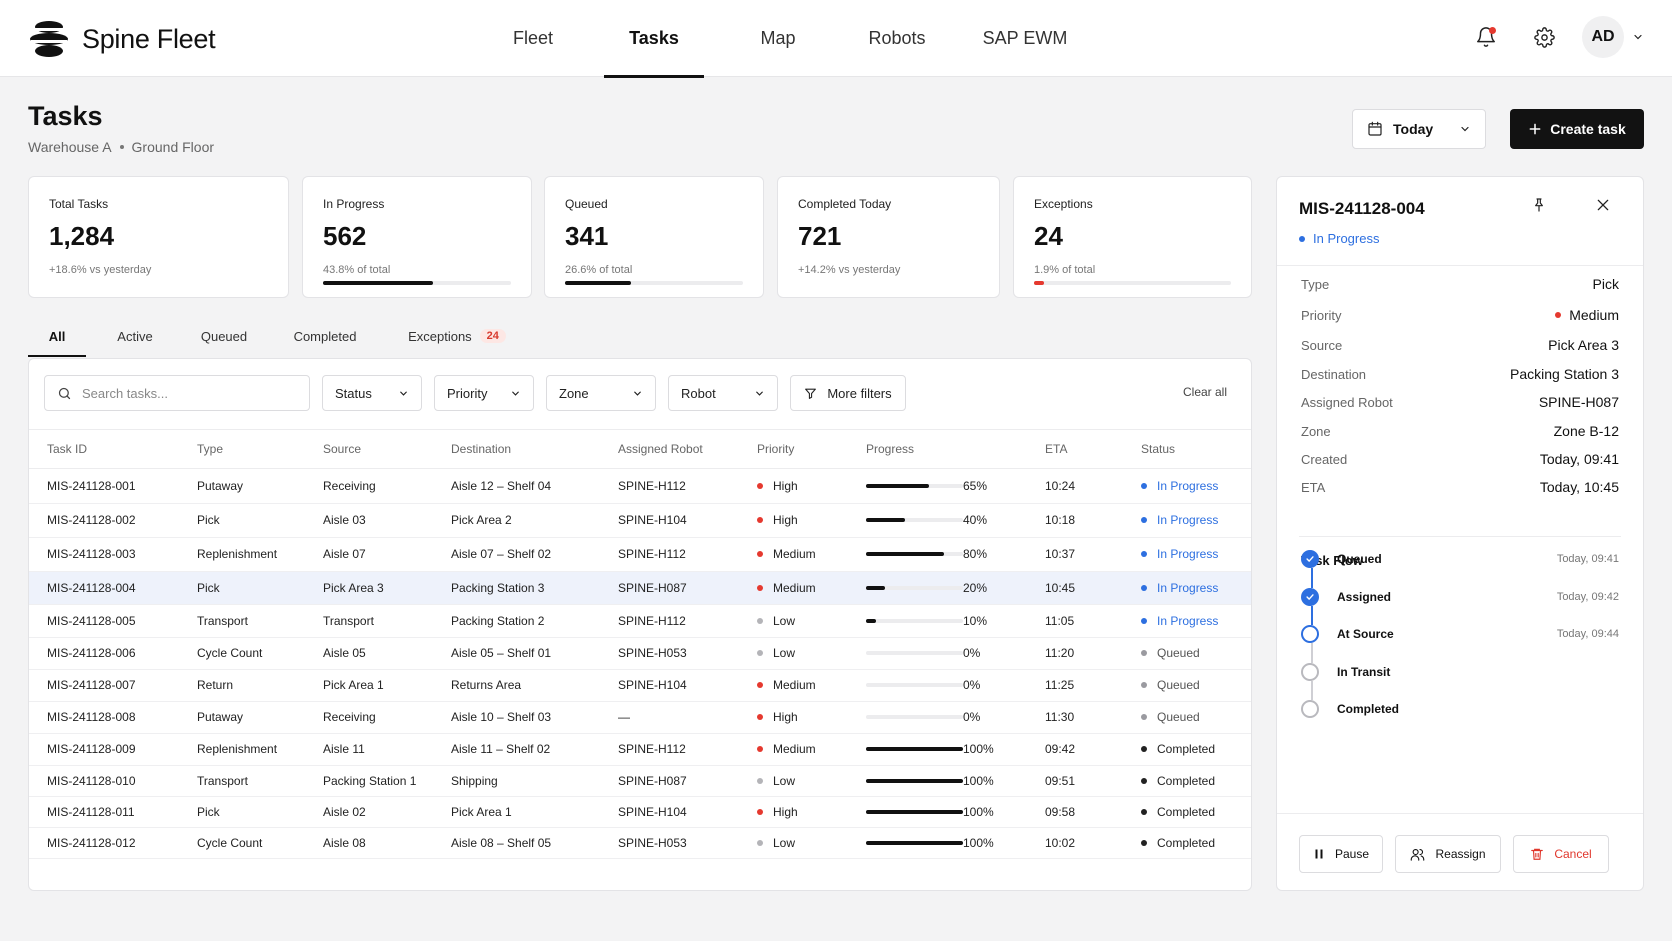  I want to click on status-cell: Completed, so click(1187, 749).